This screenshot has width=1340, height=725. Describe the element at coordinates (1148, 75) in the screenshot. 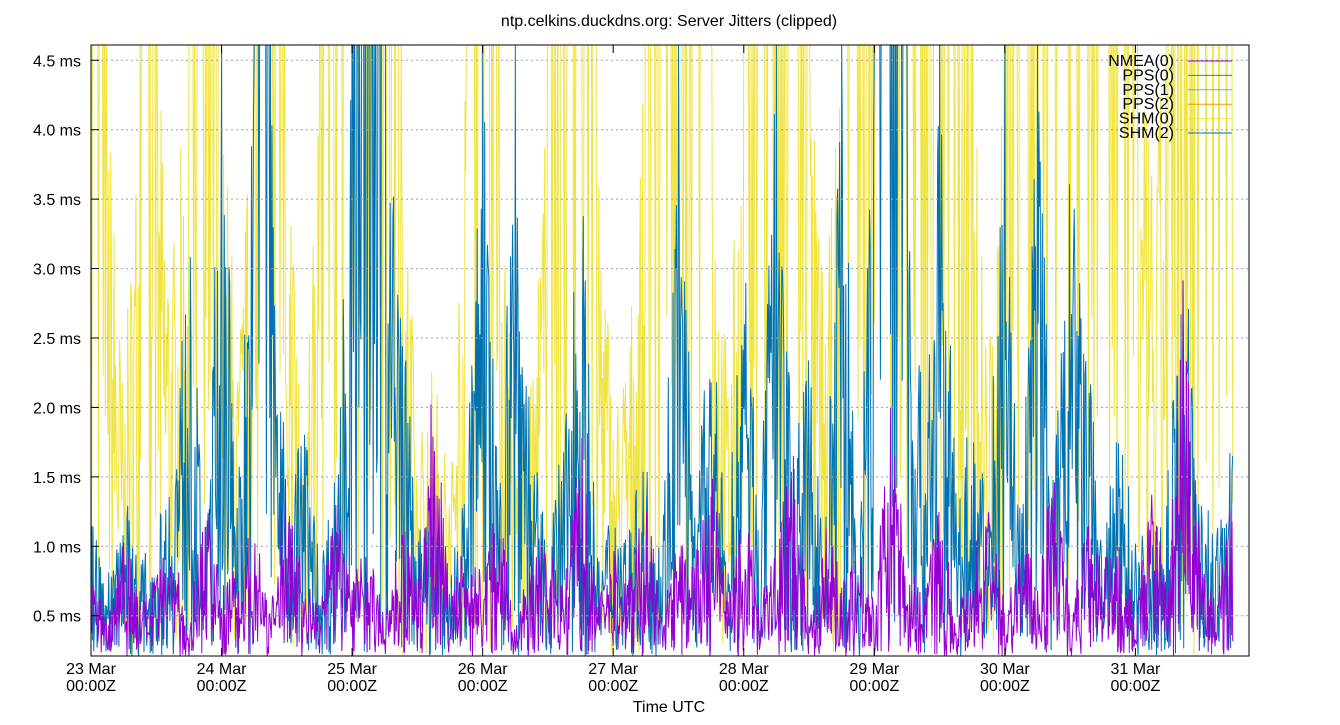

I see `legend-label: PPS(0)` at that location.